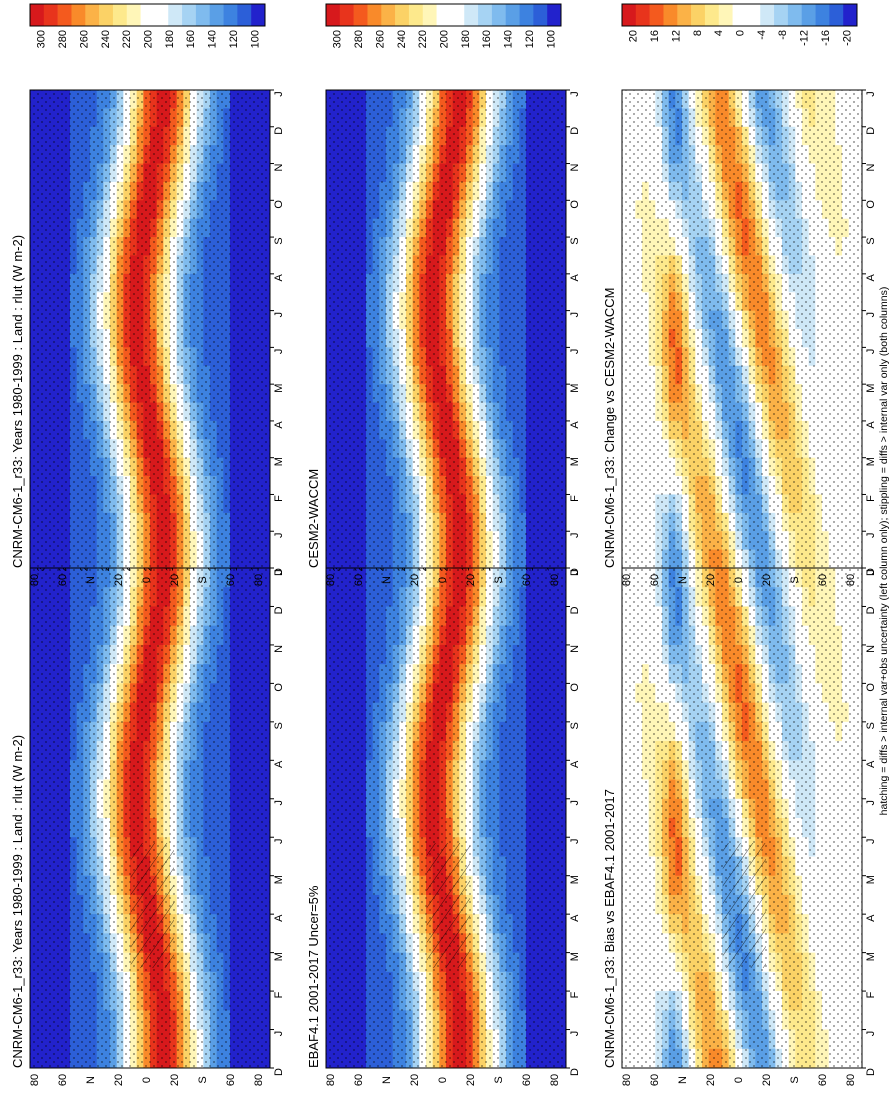 The image size is (895, 1102). I want to click on panel-title: EBAF4.1 2001-2017 Uncer=5%, so click(313, 976).